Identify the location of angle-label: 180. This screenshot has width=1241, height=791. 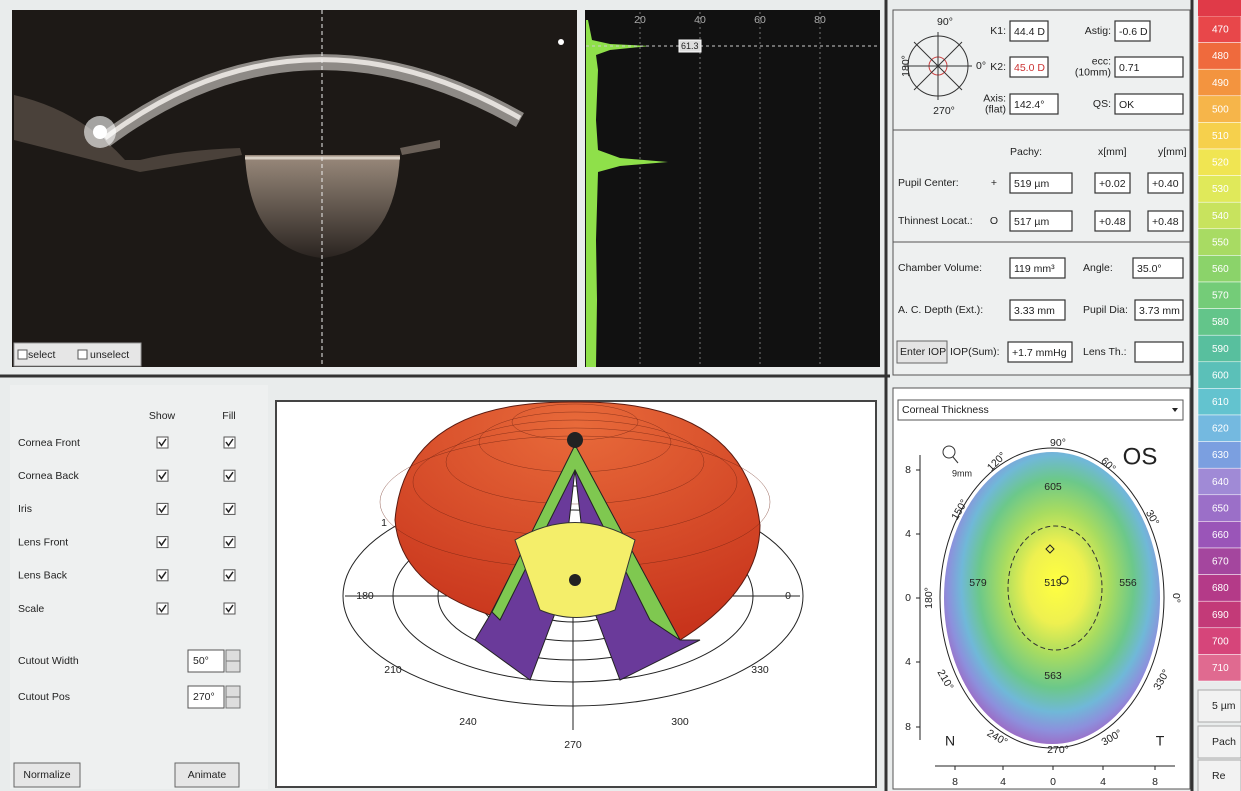
(365, 596).